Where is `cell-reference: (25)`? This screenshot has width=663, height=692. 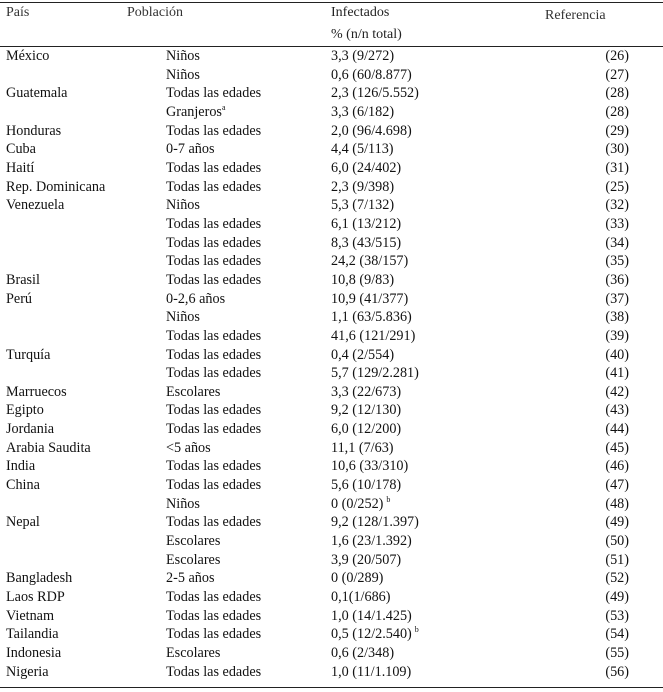
cell-reference: (25) is located at coordinates (617, 187).